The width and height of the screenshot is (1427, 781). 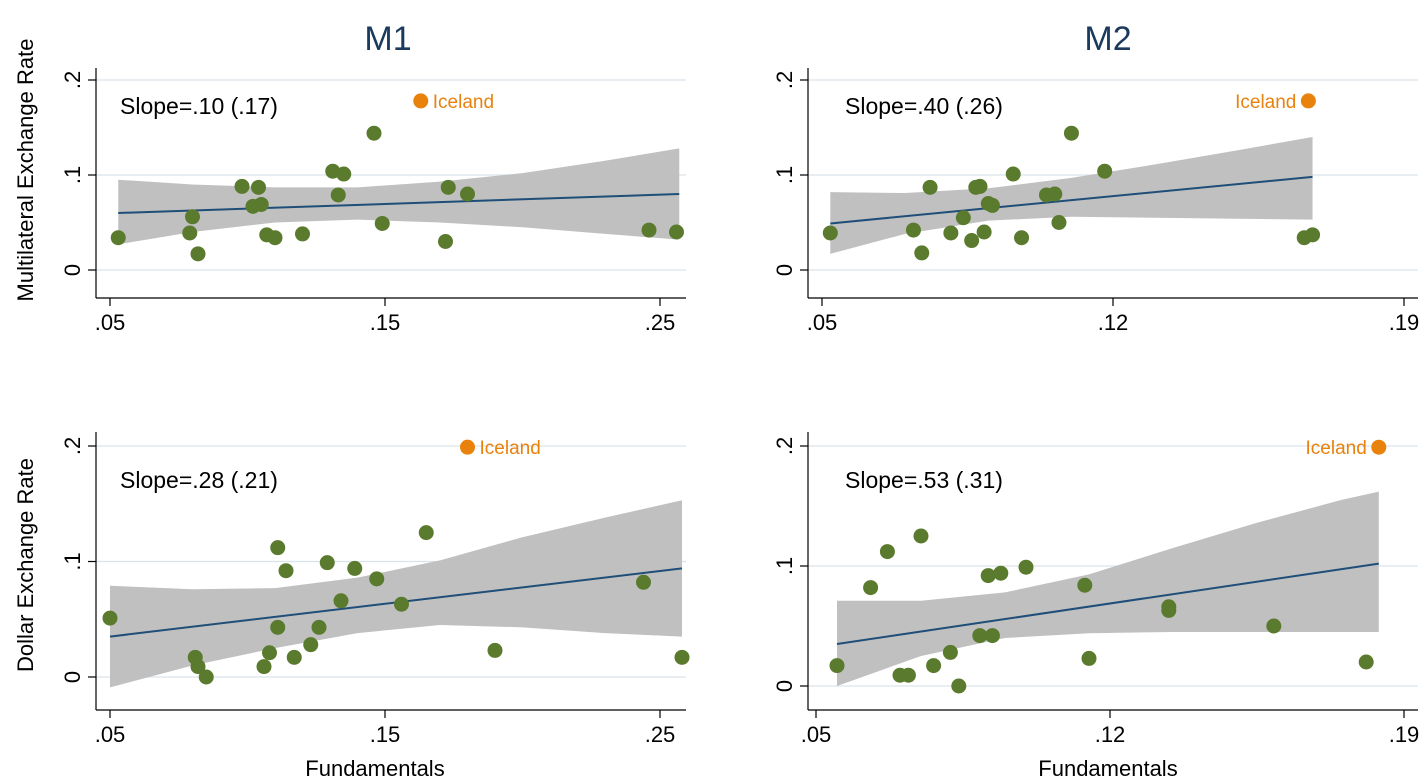 What do you see at coordinates (385, 322) in the screenshot?
I see `x-tick-label: .15` at bounding box center [385, 322].